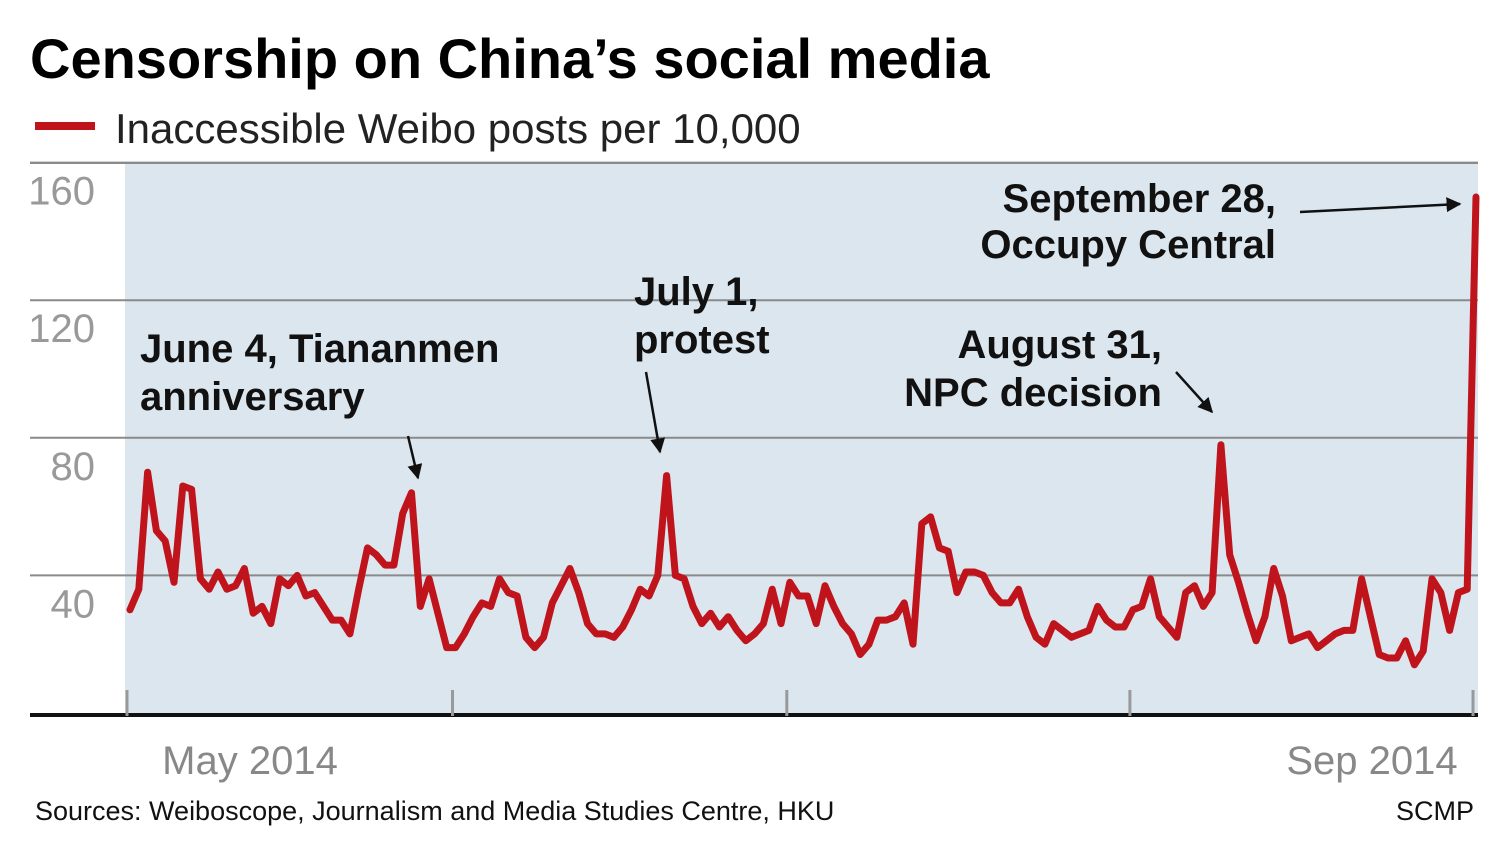 This screenshot has width=1500, height=851. What do you see at coordinates (61, 192) in the screenshot?
I see `y-tick-label-160: 160` at bounding box center [61, 192].